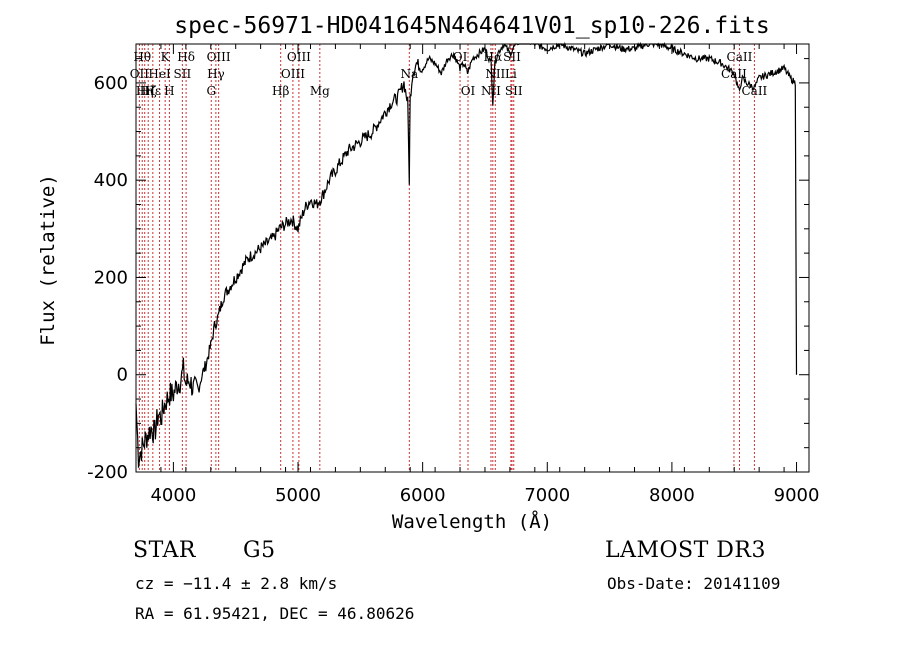 Image resolution: width=900 pixels, height=649 pixels. What do you see at coordinates (797, 495) in the screenshot?
I see `x-tick-label: 9000` at bounding box center [797, 495].